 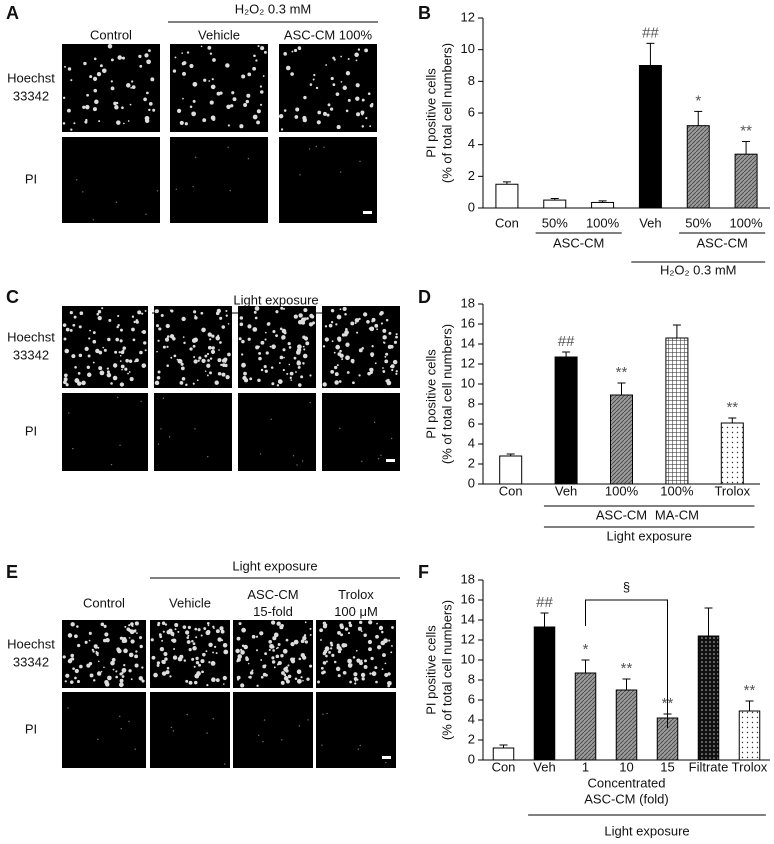 What do you see at coordinates (471, 738) in the screenshot?
I see `y-tick-label: 2` at bounding box center [471, 738].